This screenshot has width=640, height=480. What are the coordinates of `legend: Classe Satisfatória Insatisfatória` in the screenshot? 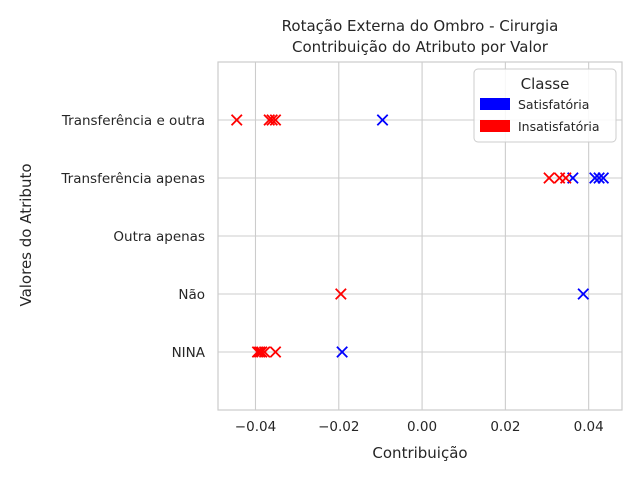 It's located at (545, 105).